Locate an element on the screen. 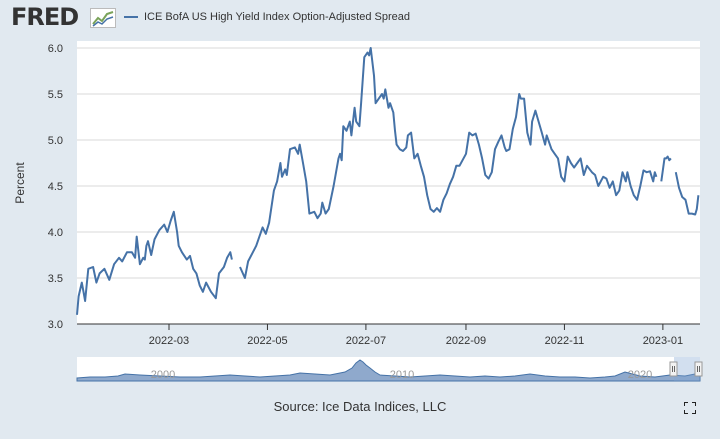  navigator: 2000 2010 2020 is located at coordinates (389, 369).